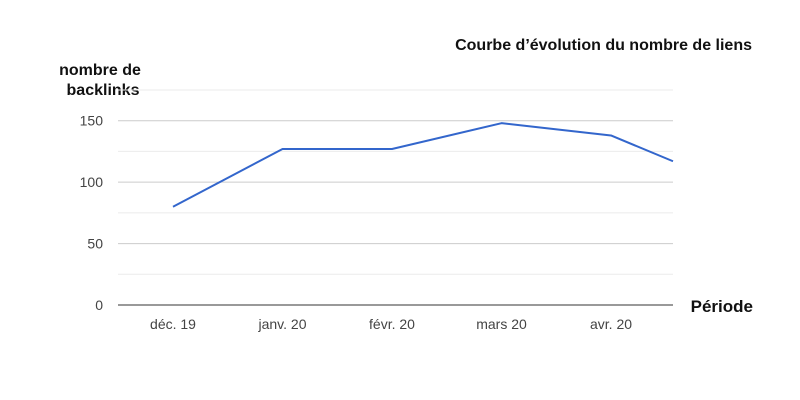 This screenshot has width=800, height=400. I want to click on x-tick-label: avr. 20, so click(611, 324).